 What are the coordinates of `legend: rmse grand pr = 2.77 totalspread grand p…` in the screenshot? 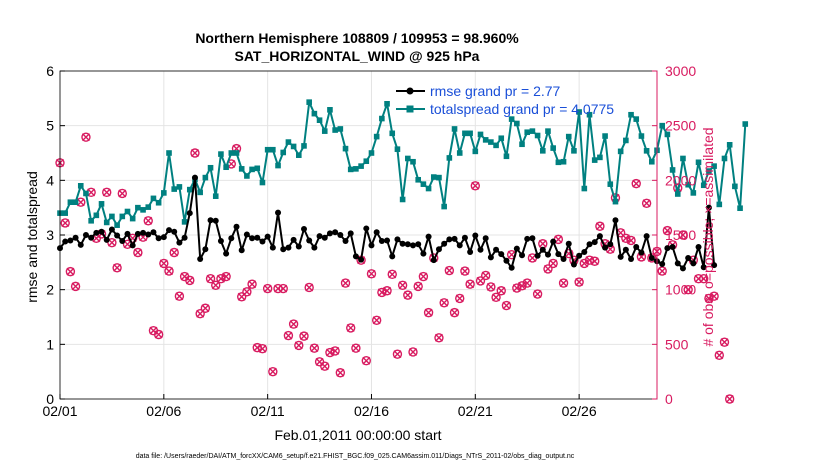 It's located at (505, 100).